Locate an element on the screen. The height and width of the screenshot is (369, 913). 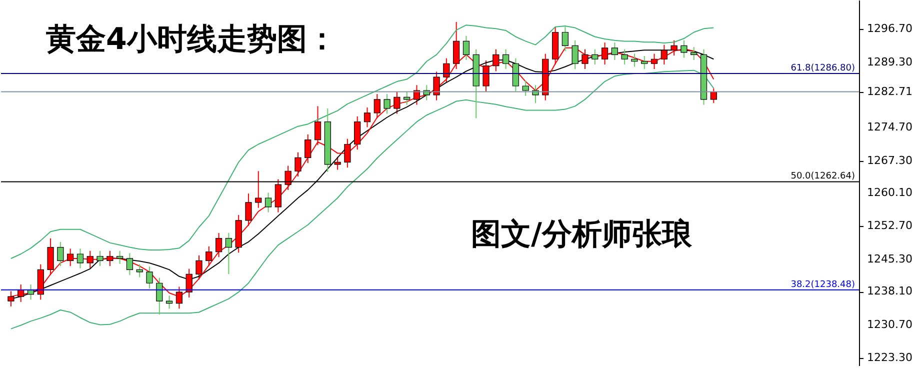
y-tick-label: 1289.30 is located at coordinates (889, 61).